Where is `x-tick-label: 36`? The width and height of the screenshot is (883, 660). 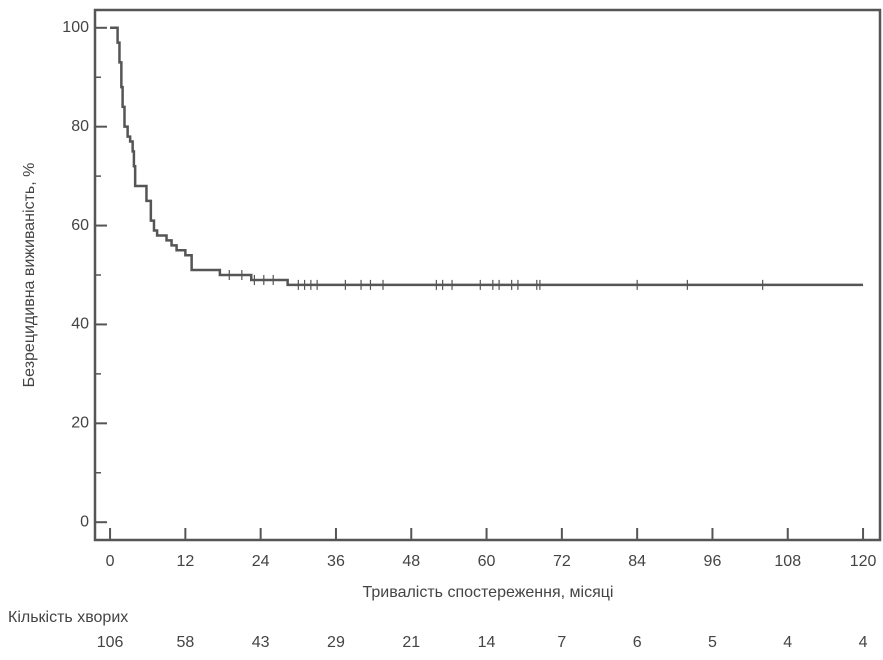 x-tick-label: 36 is located at coordinates (336, 561).